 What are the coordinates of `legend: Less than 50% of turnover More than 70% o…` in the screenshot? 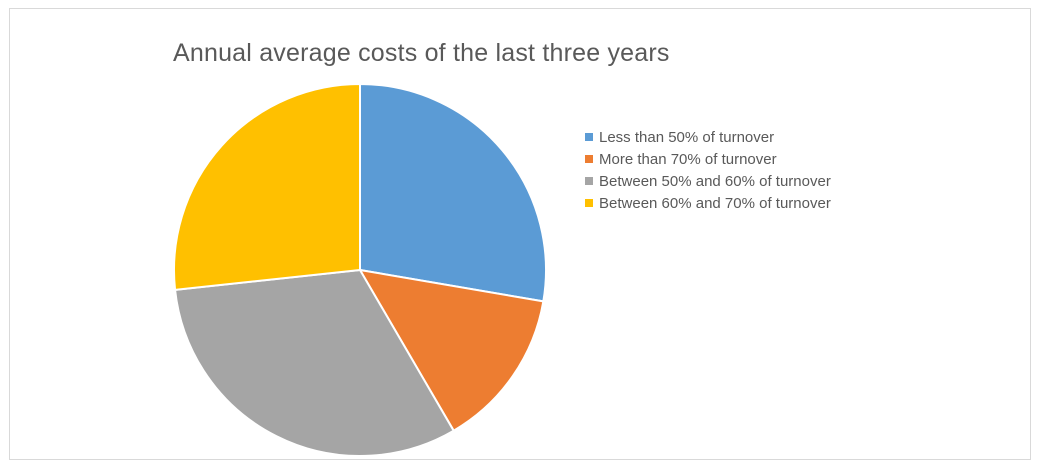 It's located at (708, 170).